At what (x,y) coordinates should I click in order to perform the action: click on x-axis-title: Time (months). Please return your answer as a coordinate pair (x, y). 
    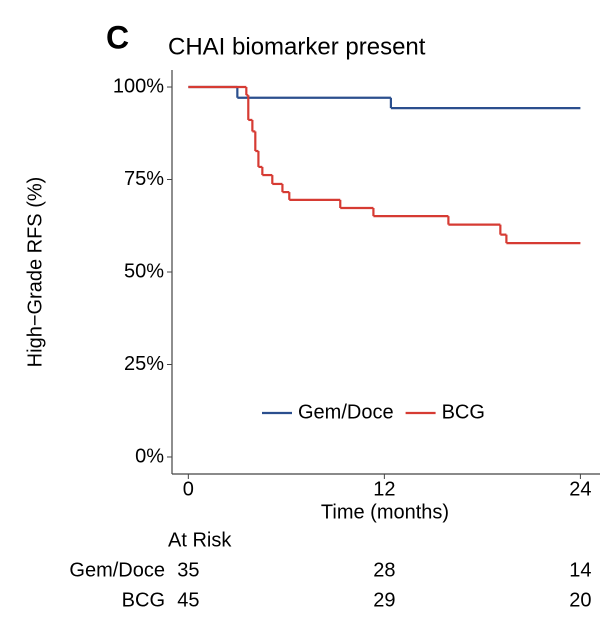
    Looking at the image, I should click on (385, 512).